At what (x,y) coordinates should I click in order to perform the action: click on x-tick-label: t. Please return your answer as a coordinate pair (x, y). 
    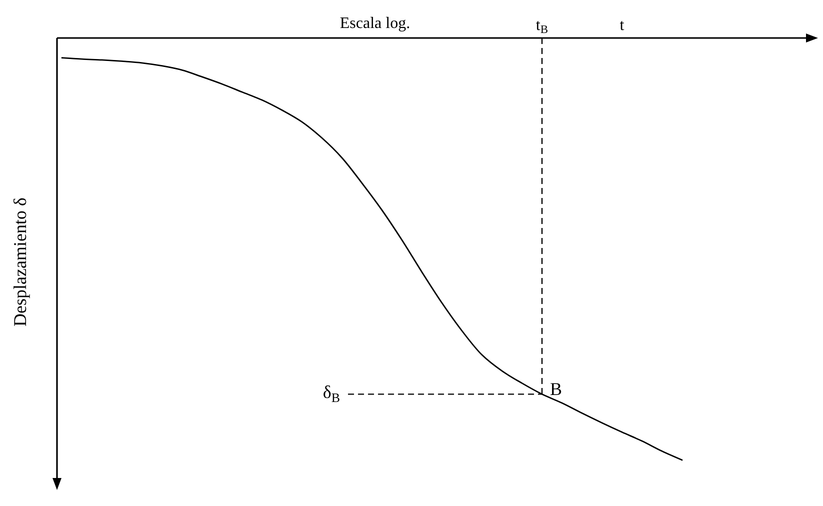
    Looking at the image, I should click on (622, 25).